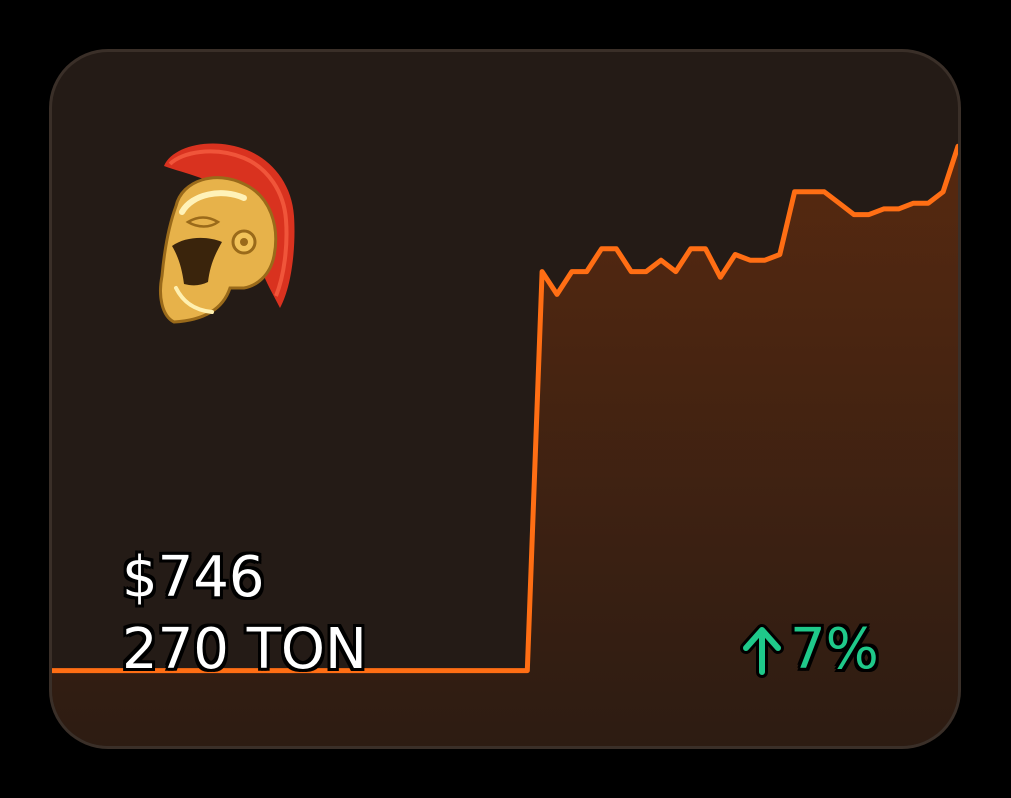  What do you see at coordinates (762, 651) in the screenshot?
I see `arrow-up-icon` at bounding box center [762, 651].